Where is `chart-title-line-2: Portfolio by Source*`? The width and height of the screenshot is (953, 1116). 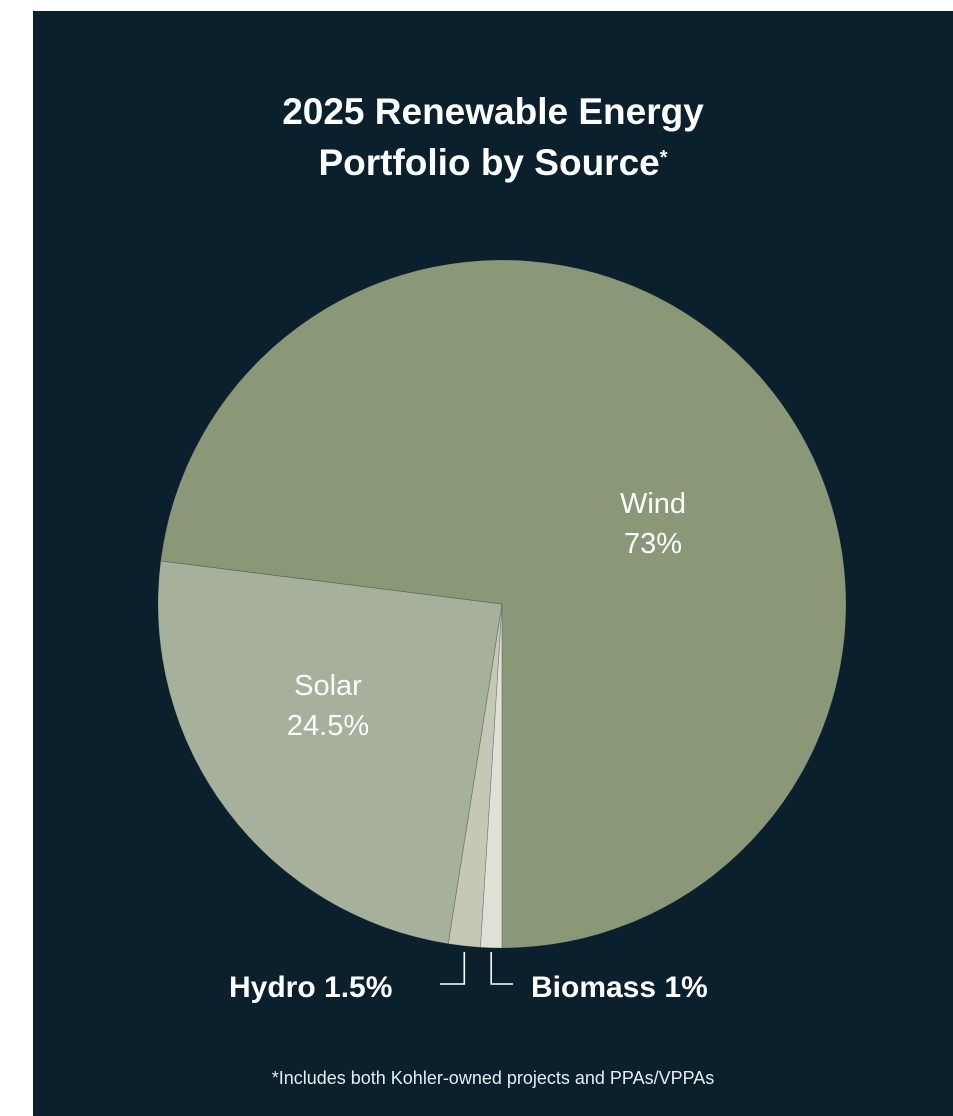 chart-title-line-2: Portfolio by Source* is located at coordinates (493, 162).